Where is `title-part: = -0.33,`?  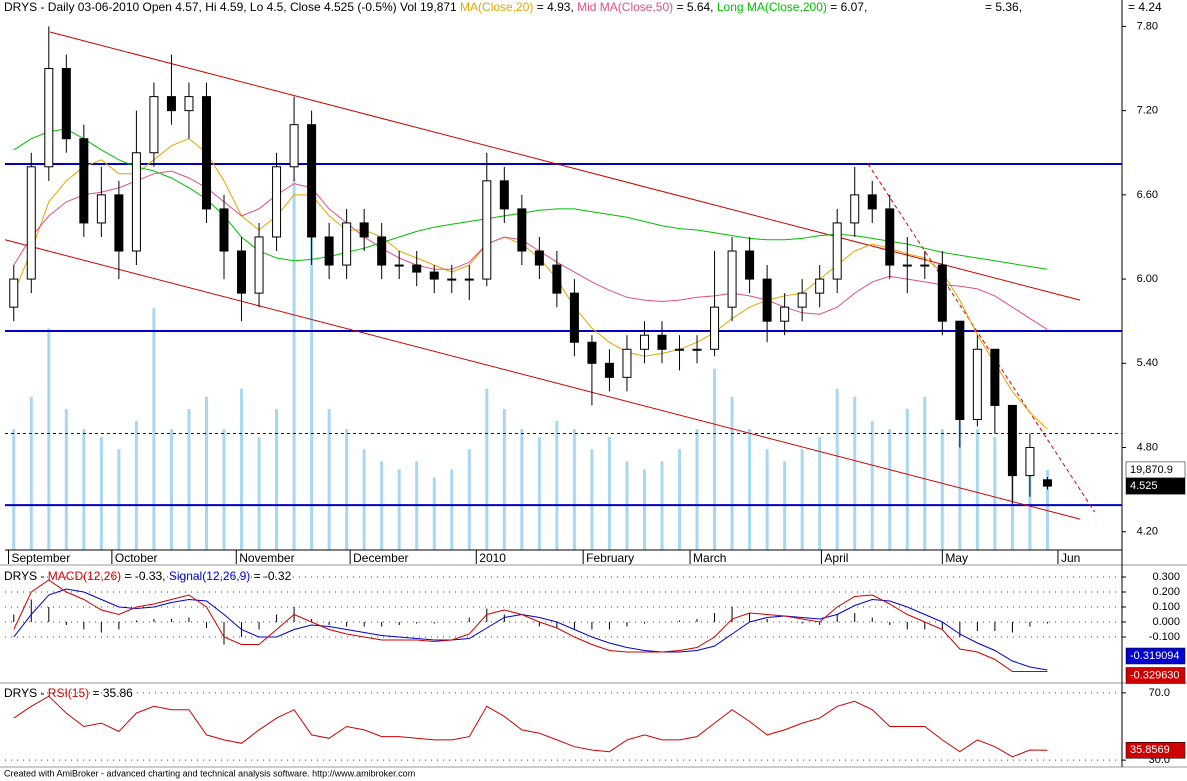
title-part: = -0.33, is located at coordinates (145, 576).